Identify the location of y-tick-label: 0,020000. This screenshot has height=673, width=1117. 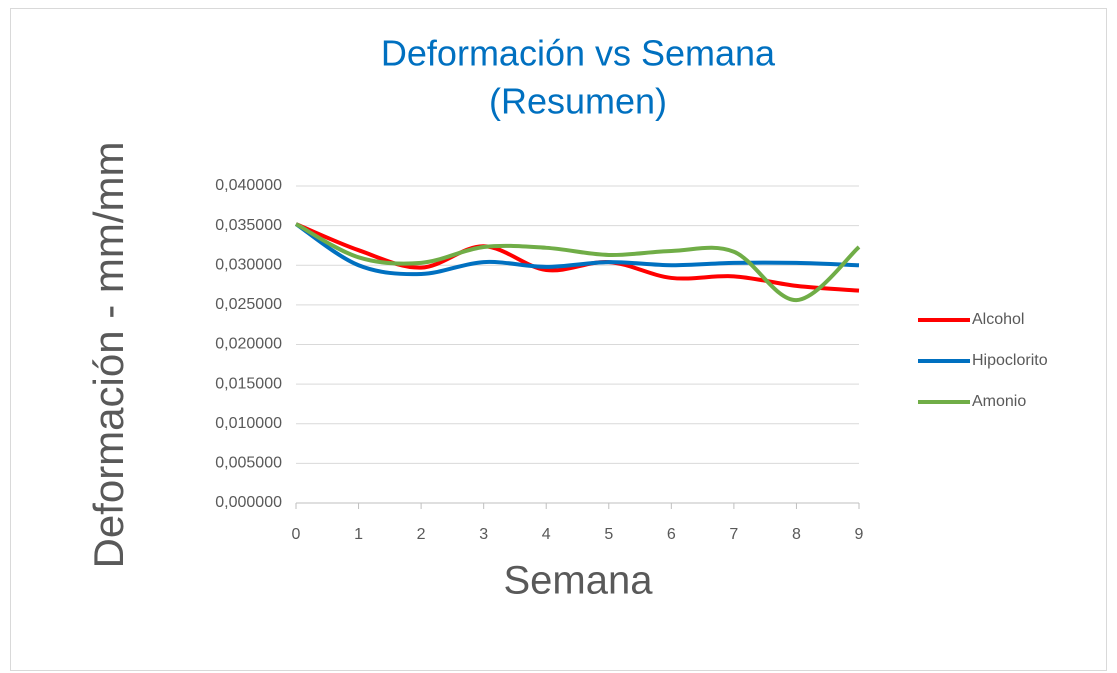
(248, 344).